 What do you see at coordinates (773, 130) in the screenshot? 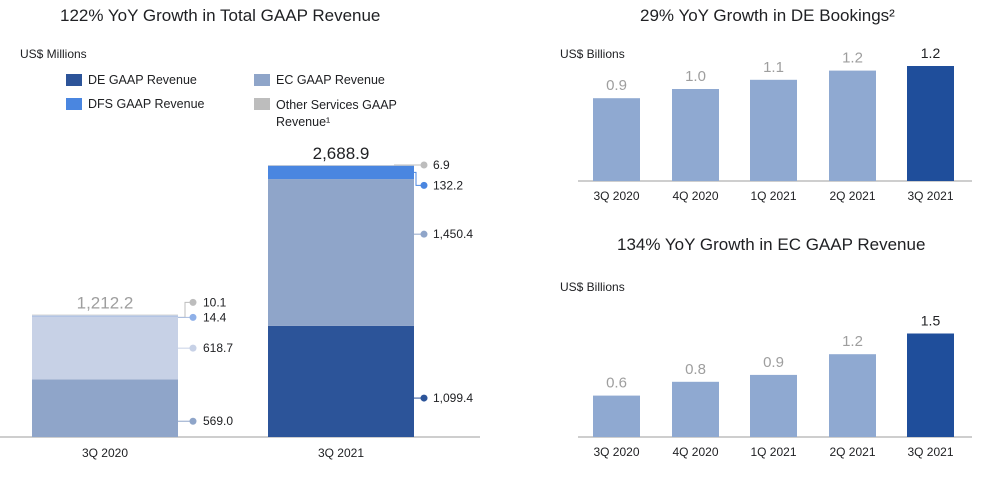
I see `de-bookings-bar-1q2021` at bounding box center [773, 130].